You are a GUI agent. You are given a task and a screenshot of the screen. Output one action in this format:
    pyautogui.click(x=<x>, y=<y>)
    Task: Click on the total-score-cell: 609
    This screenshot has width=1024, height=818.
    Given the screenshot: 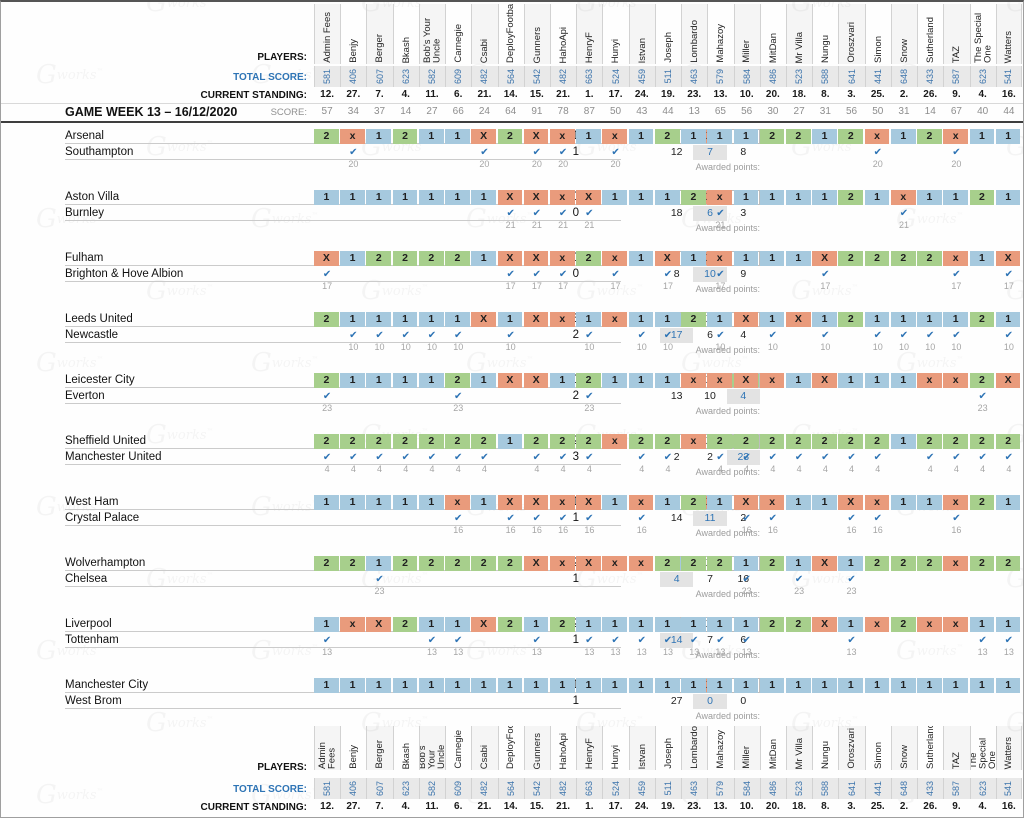 What is the action you would take?
    pyautogui.click(x=458, y=788)
    